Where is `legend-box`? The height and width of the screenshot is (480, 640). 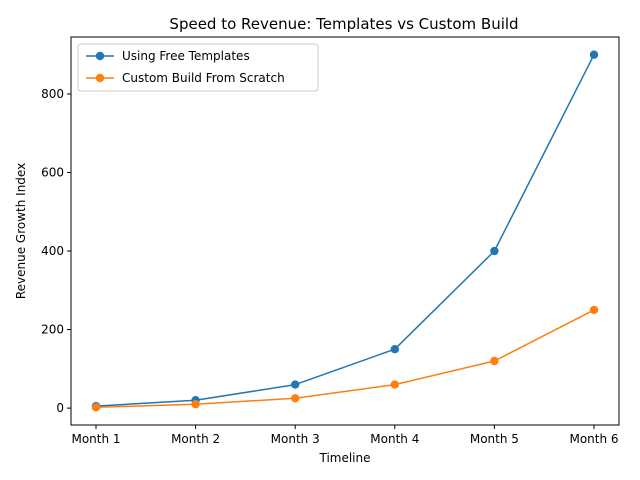 legend-box is located at coordinates (198, 67).